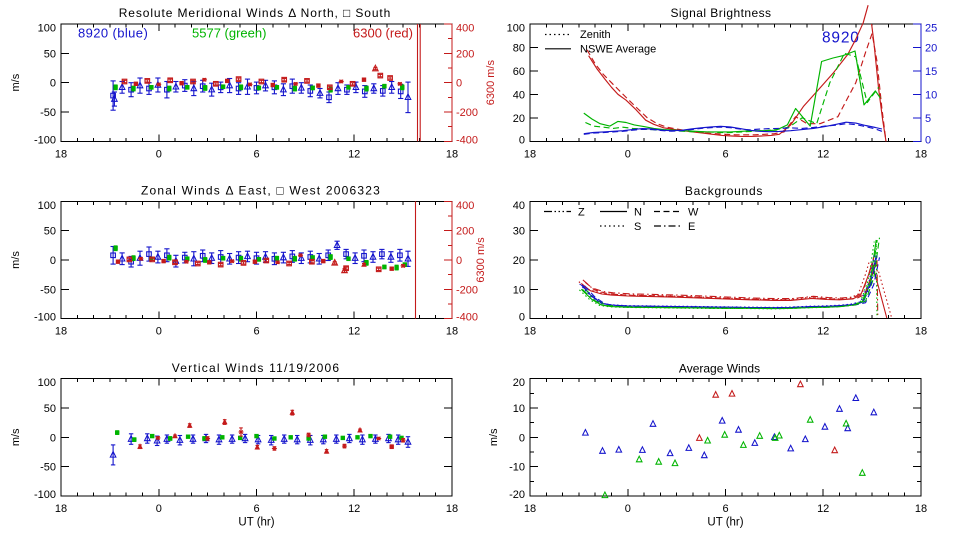 This screenshot has height=540, width=960. Describe the element at coordinates (693, 212) in the screenshot. I see `svg-text: W` at that location.